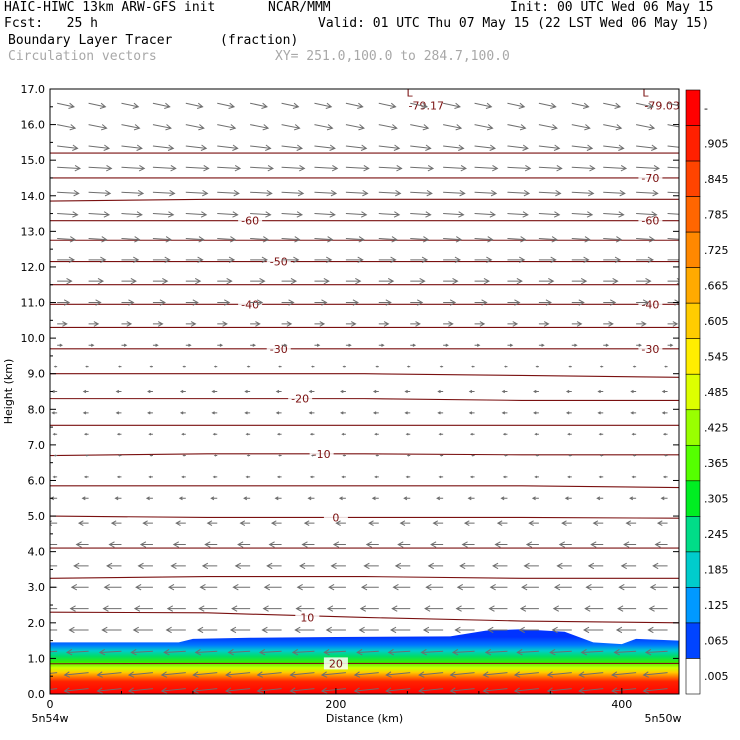  What do you see at coordinates (716, 676) in the screenshot?
I see `colorbar-label: .005` at bounding box center [716, 676].